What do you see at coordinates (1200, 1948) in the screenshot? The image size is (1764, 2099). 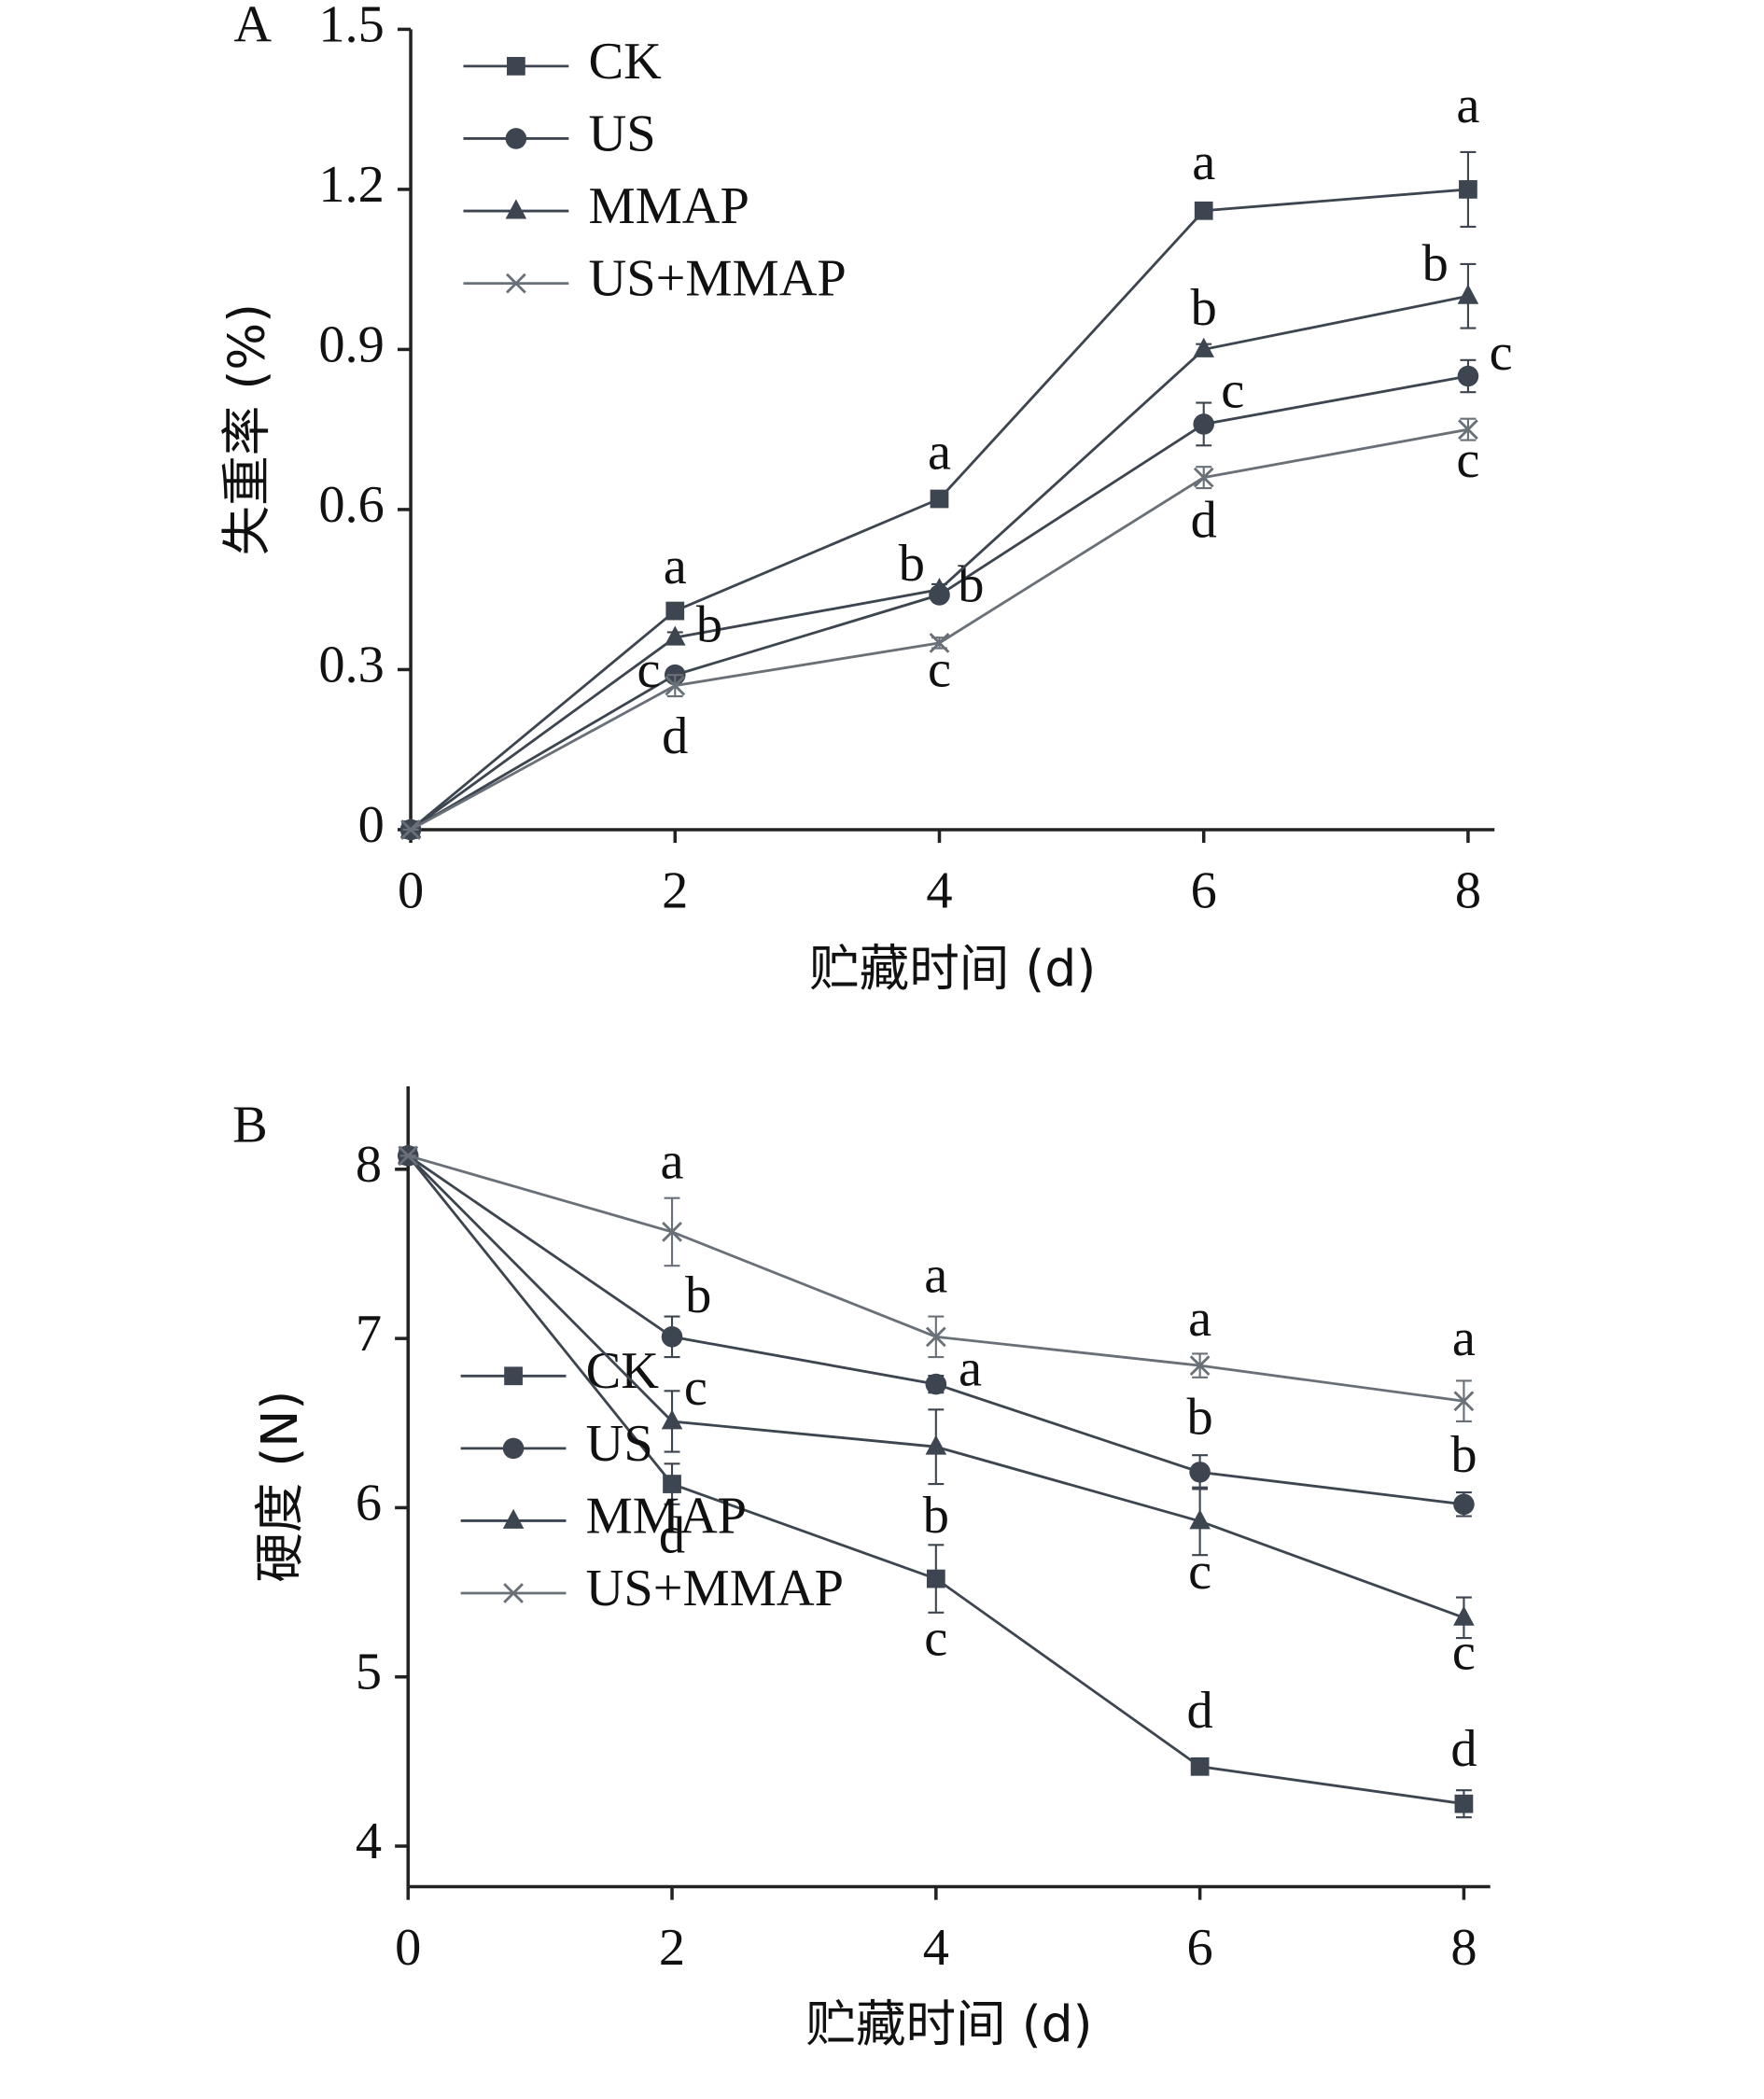 I see `x-tick-label: 6` at bounding box center [1200, 1948].